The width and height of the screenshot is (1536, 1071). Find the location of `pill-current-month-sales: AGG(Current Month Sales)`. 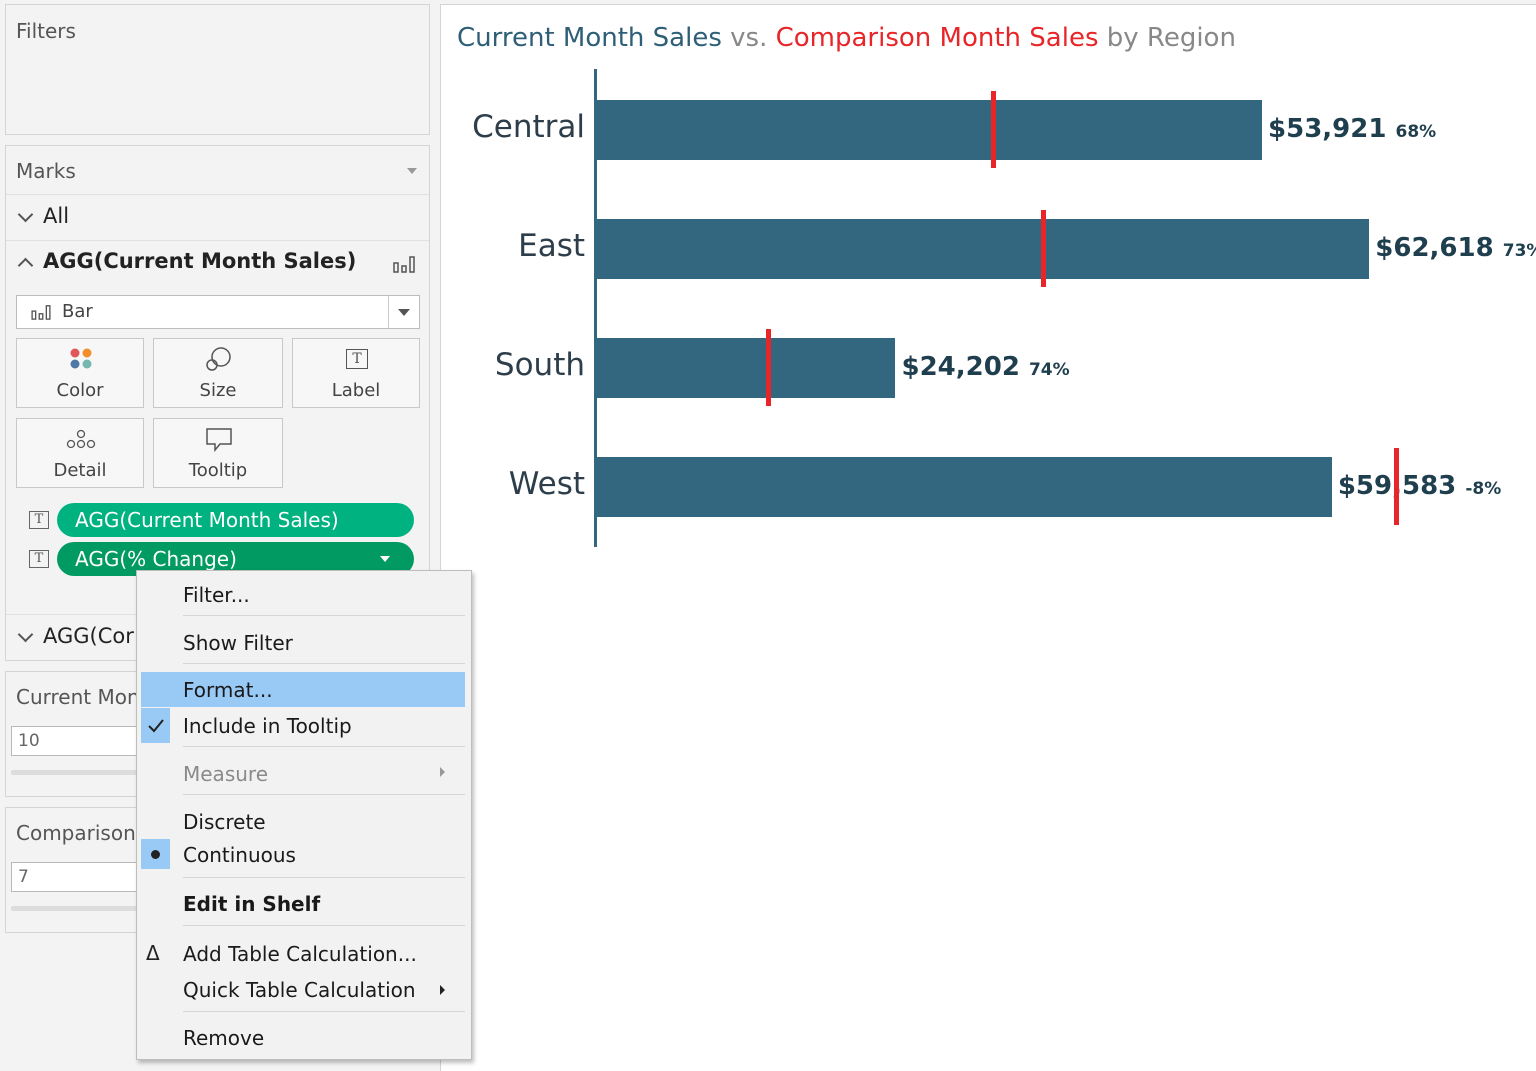

pill-current-month-sales: AGG(Current Month Sales) is located at coordinates (235, 520).